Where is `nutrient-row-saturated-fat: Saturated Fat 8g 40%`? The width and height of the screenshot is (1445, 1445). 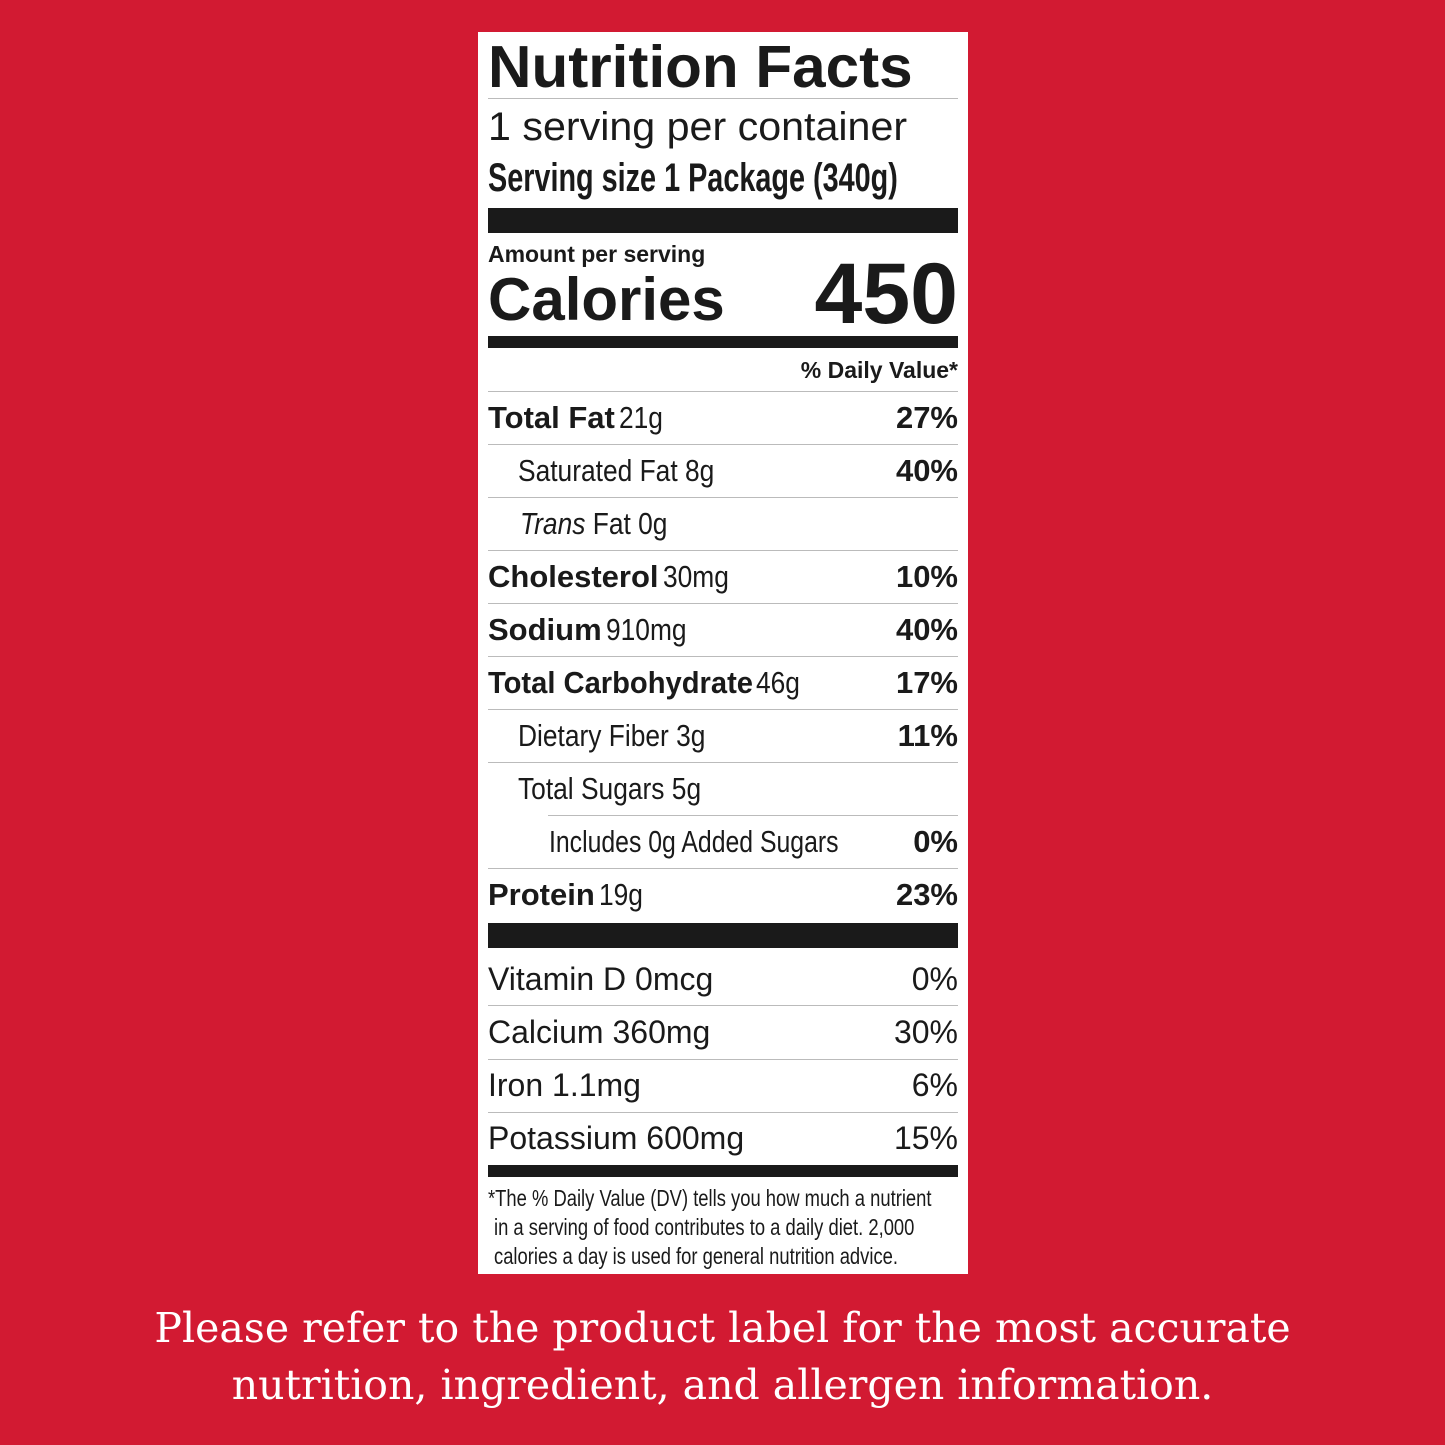 nutrient-row-saturated-fat: Saturated Fat 8g 40% is located at coordinates (723, 471).